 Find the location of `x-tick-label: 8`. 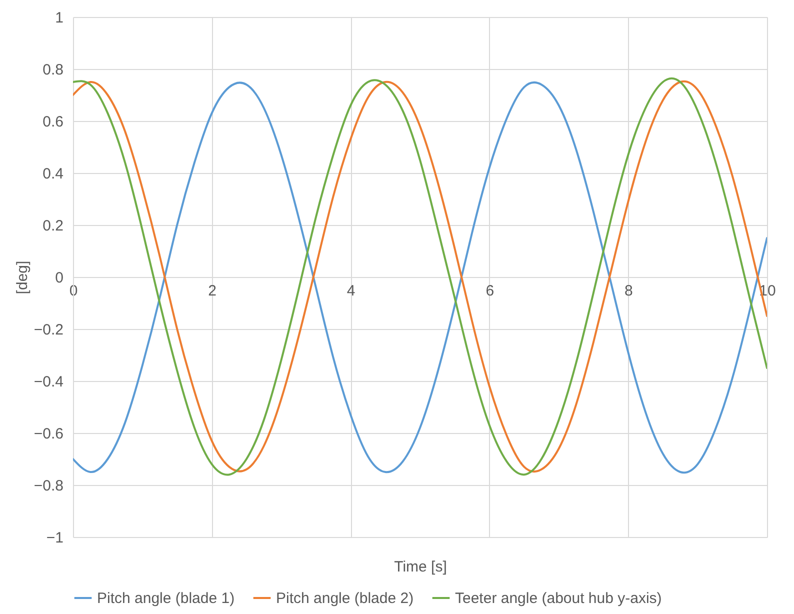

x-tick-label: 8 is located at coordinates (628, 291).